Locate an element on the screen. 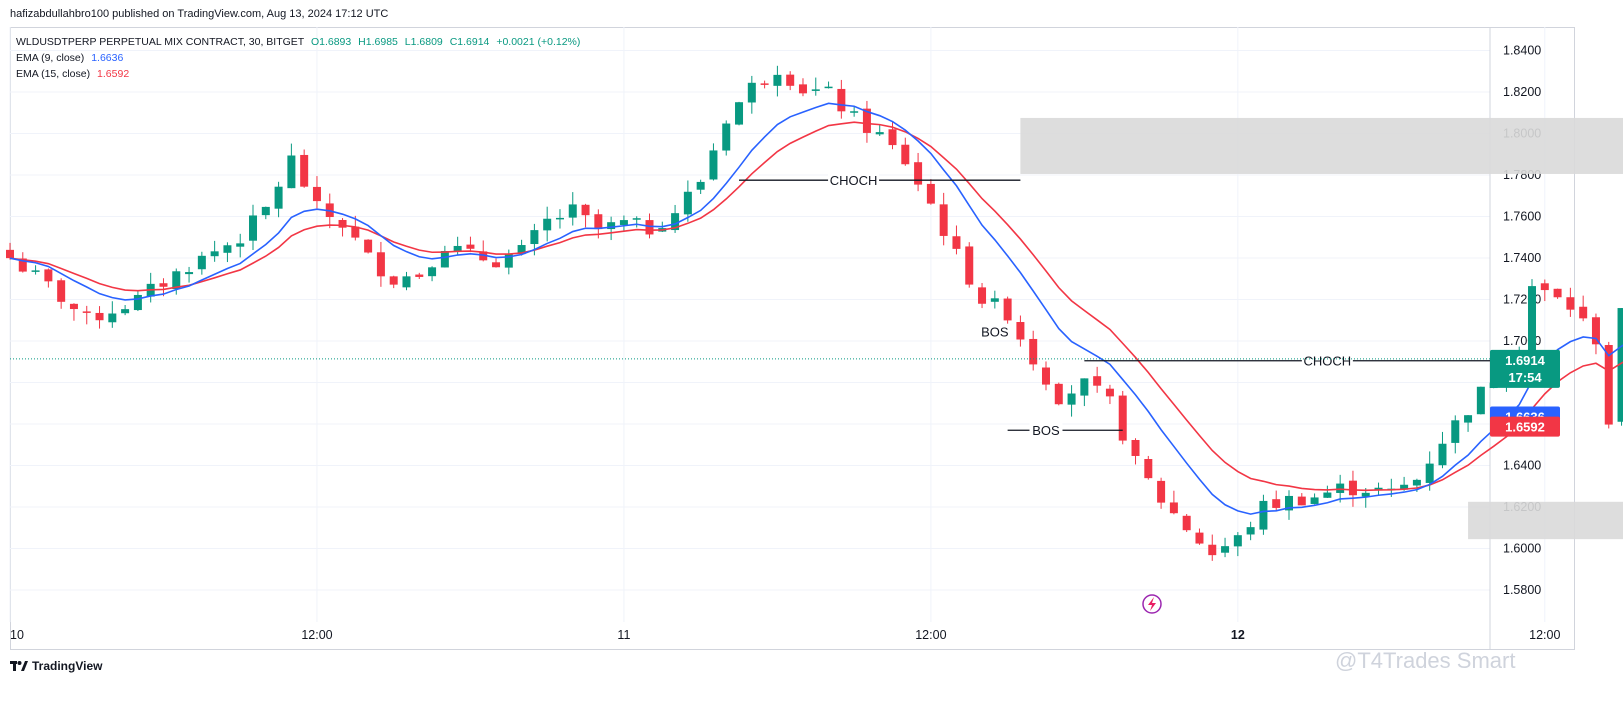 The width and height of the screenshot is (1623, 709). y-axis-tick: 1.6000 is located at coordinates (1522, 549).